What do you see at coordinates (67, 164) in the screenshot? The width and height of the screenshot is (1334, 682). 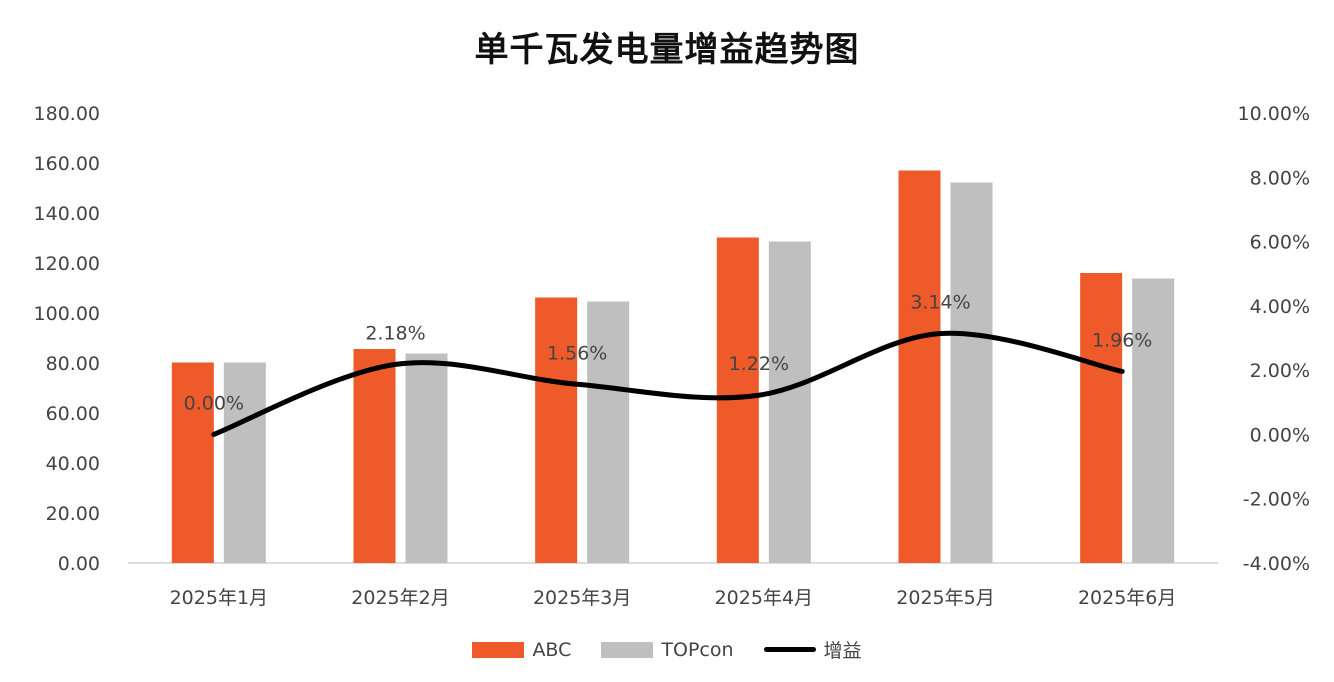 I see `y-left-tick-label: 160.00` at bounding box center [67, 164].